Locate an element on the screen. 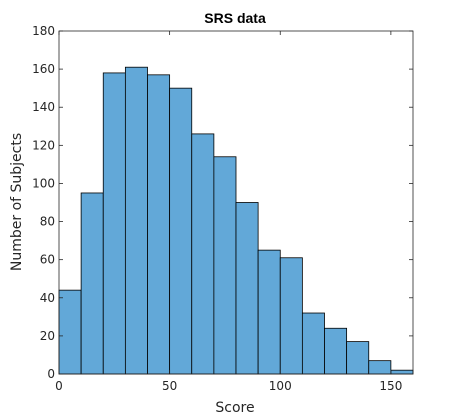 This screenshot has height=420, width=456. y-tick-label: 100 is located at coordinates (43, 183).